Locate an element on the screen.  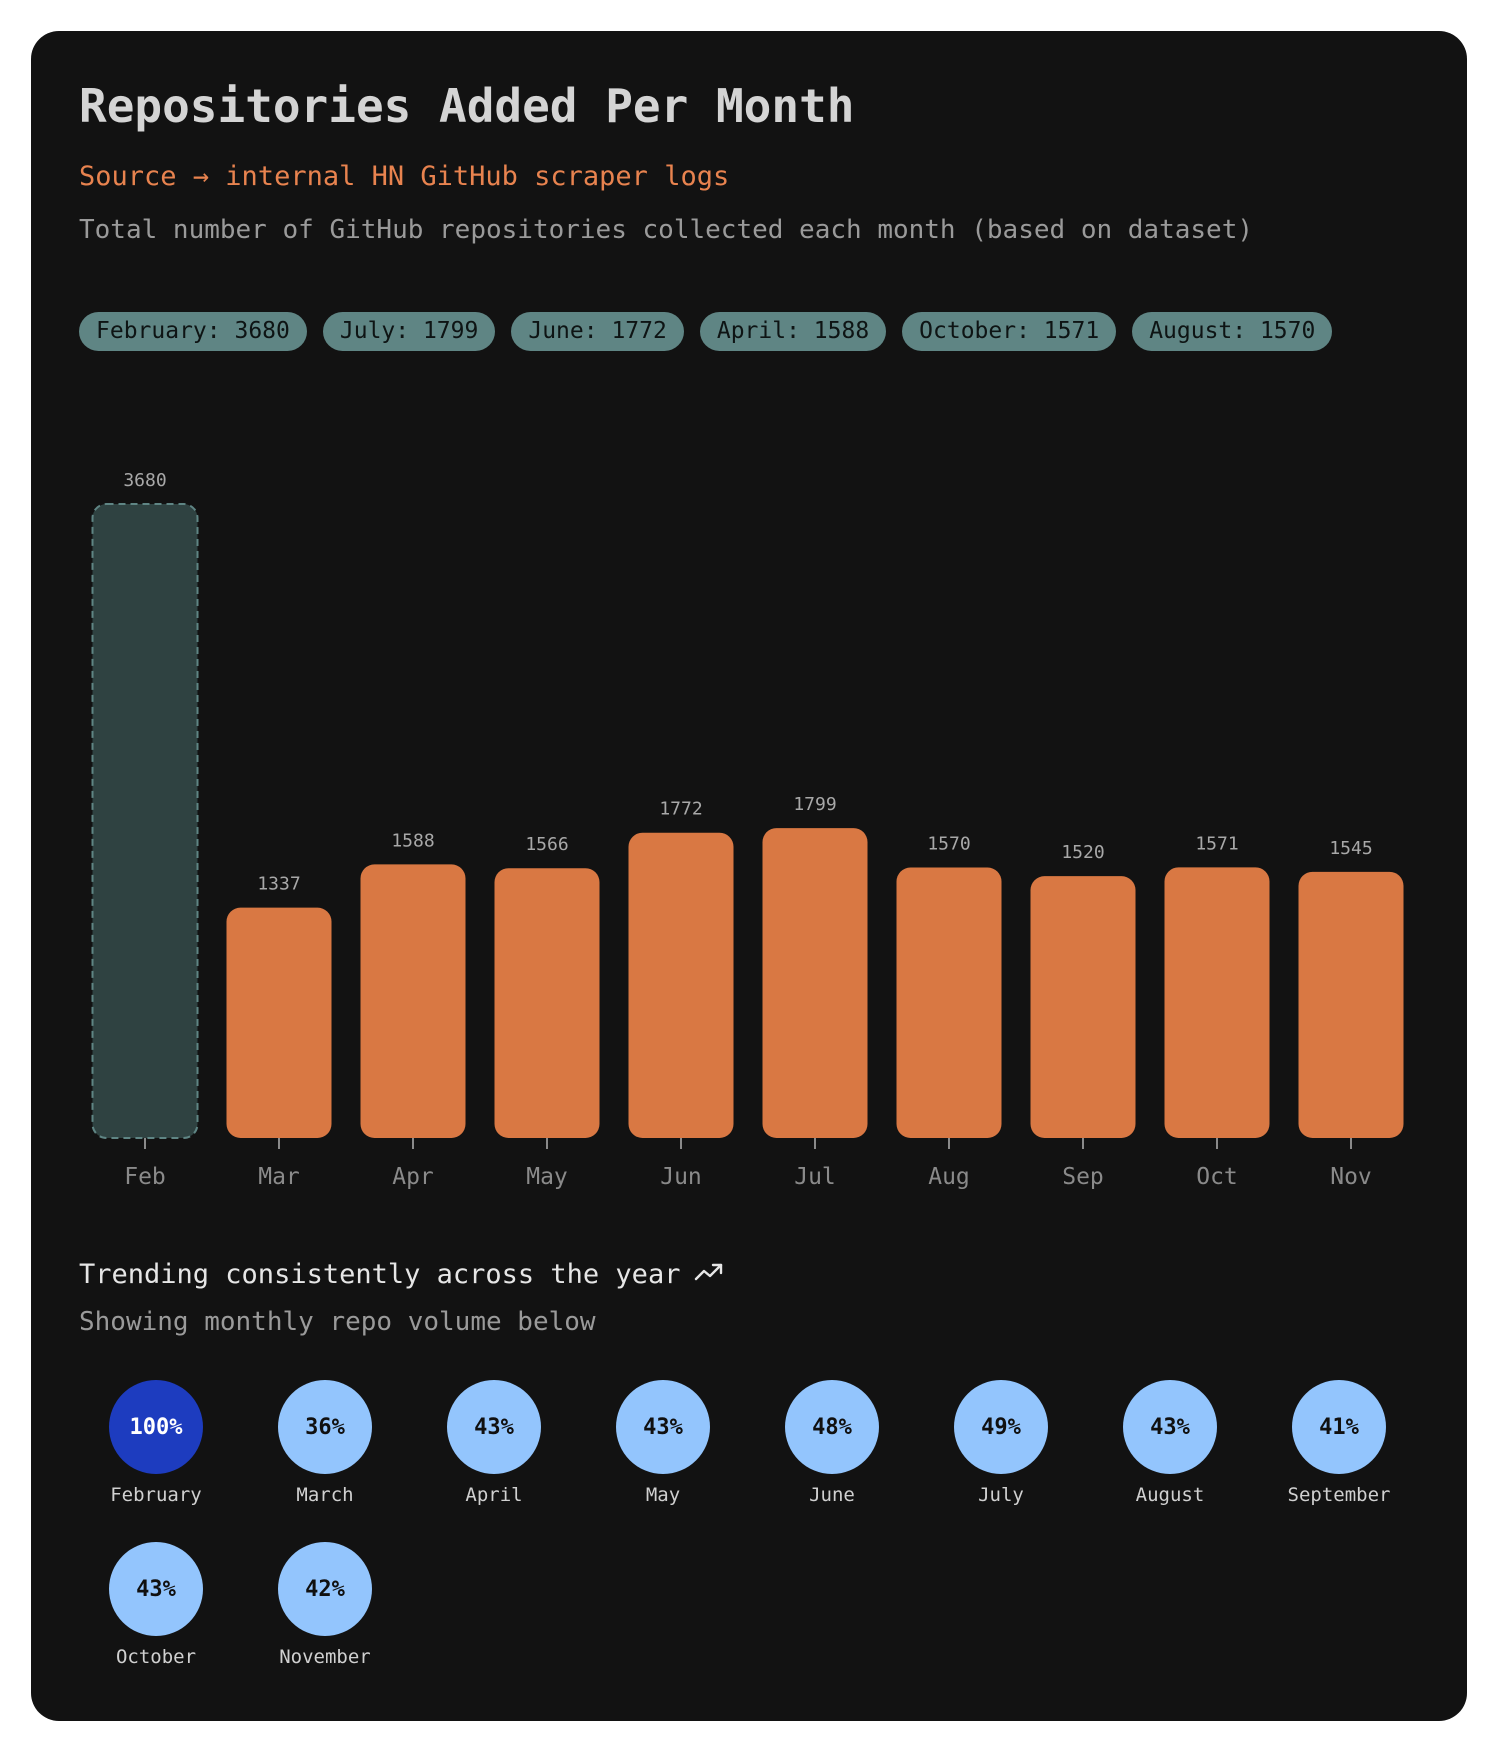
share-month-label: September is located at coordinates (1339, 1495).